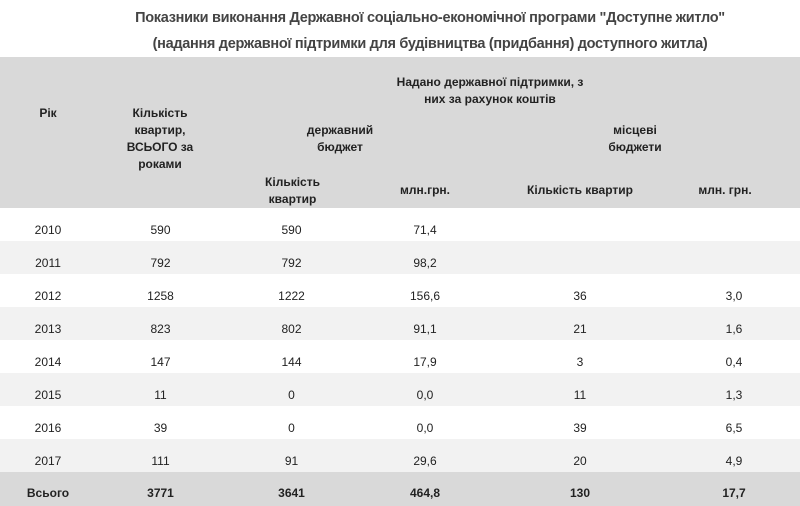  I want to click on table-cell: 3, so click(580, 362).